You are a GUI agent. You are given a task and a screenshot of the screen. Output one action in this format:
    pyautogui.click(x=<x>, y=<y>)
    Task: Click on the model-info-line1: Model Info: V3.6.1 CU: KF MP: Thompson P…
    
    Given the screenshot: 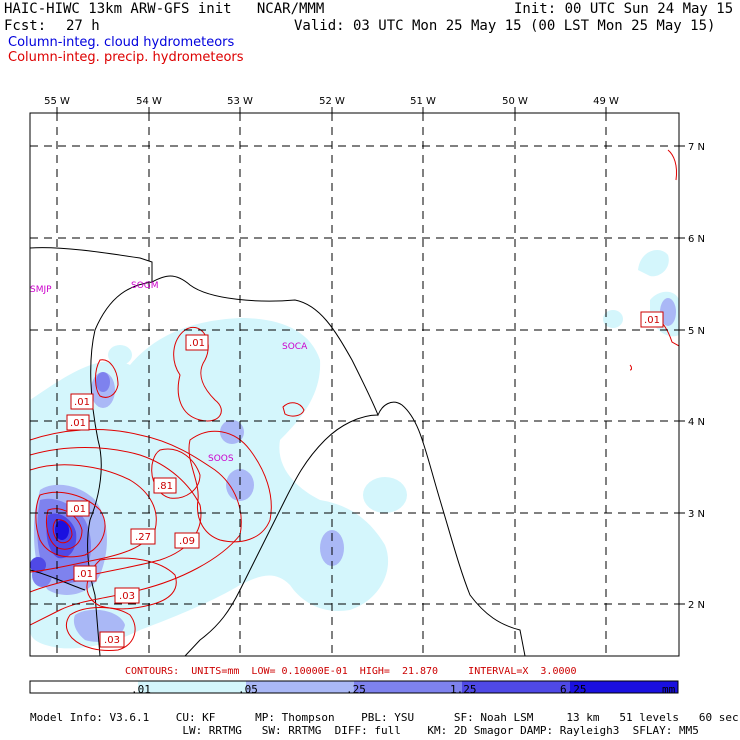 What is the action you would take?
    pyautogui.click(x=384, y=717)
    